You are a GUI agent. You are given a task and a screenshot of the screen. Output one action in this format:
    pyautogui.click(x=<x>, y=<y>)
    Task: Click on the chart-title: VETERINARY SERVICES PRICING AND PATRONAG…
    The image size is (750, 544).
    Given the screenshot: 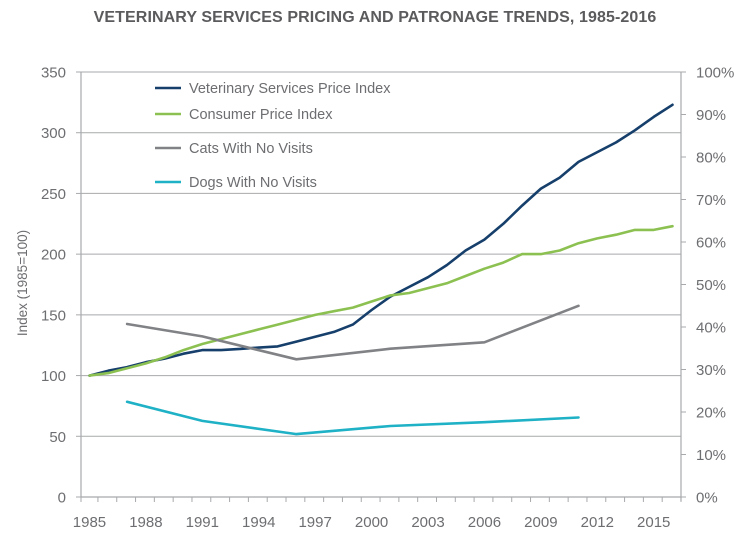 What is the action you would take?
    pyautogui.click(x=375, y=17)
    